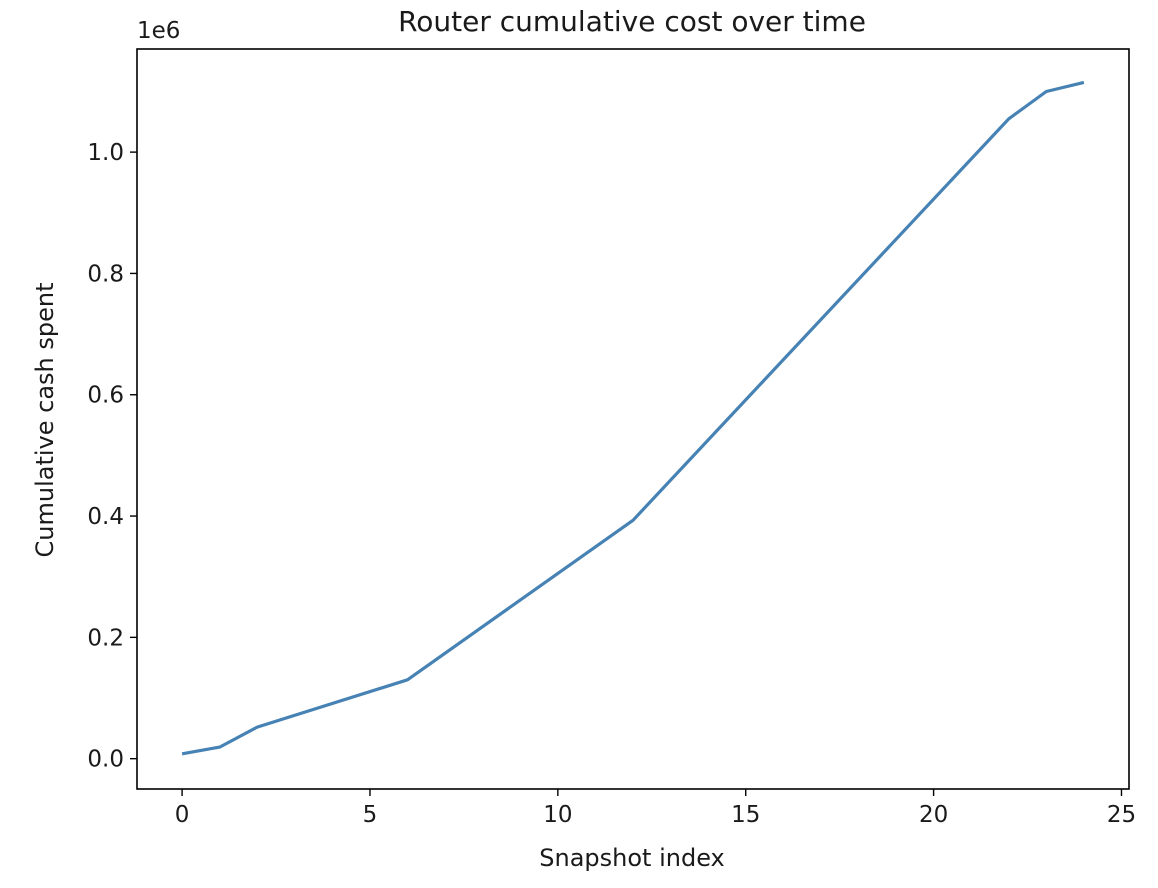  What do you see at coordinates (632, 21) in the screenshot?
I see `chart-title: Router cumulative cost over time` at bounding box center [632, 21].